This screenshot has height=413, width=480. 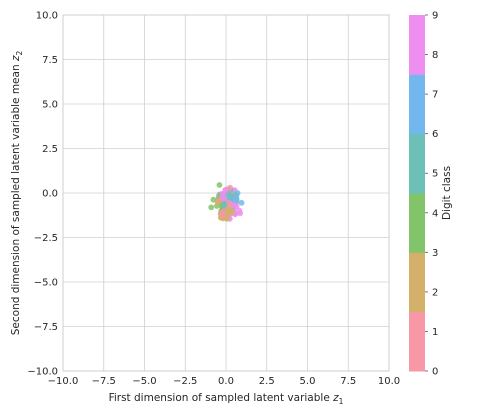 I want to click on colorbar-tick-label: 7, so click(x=435, y=95).